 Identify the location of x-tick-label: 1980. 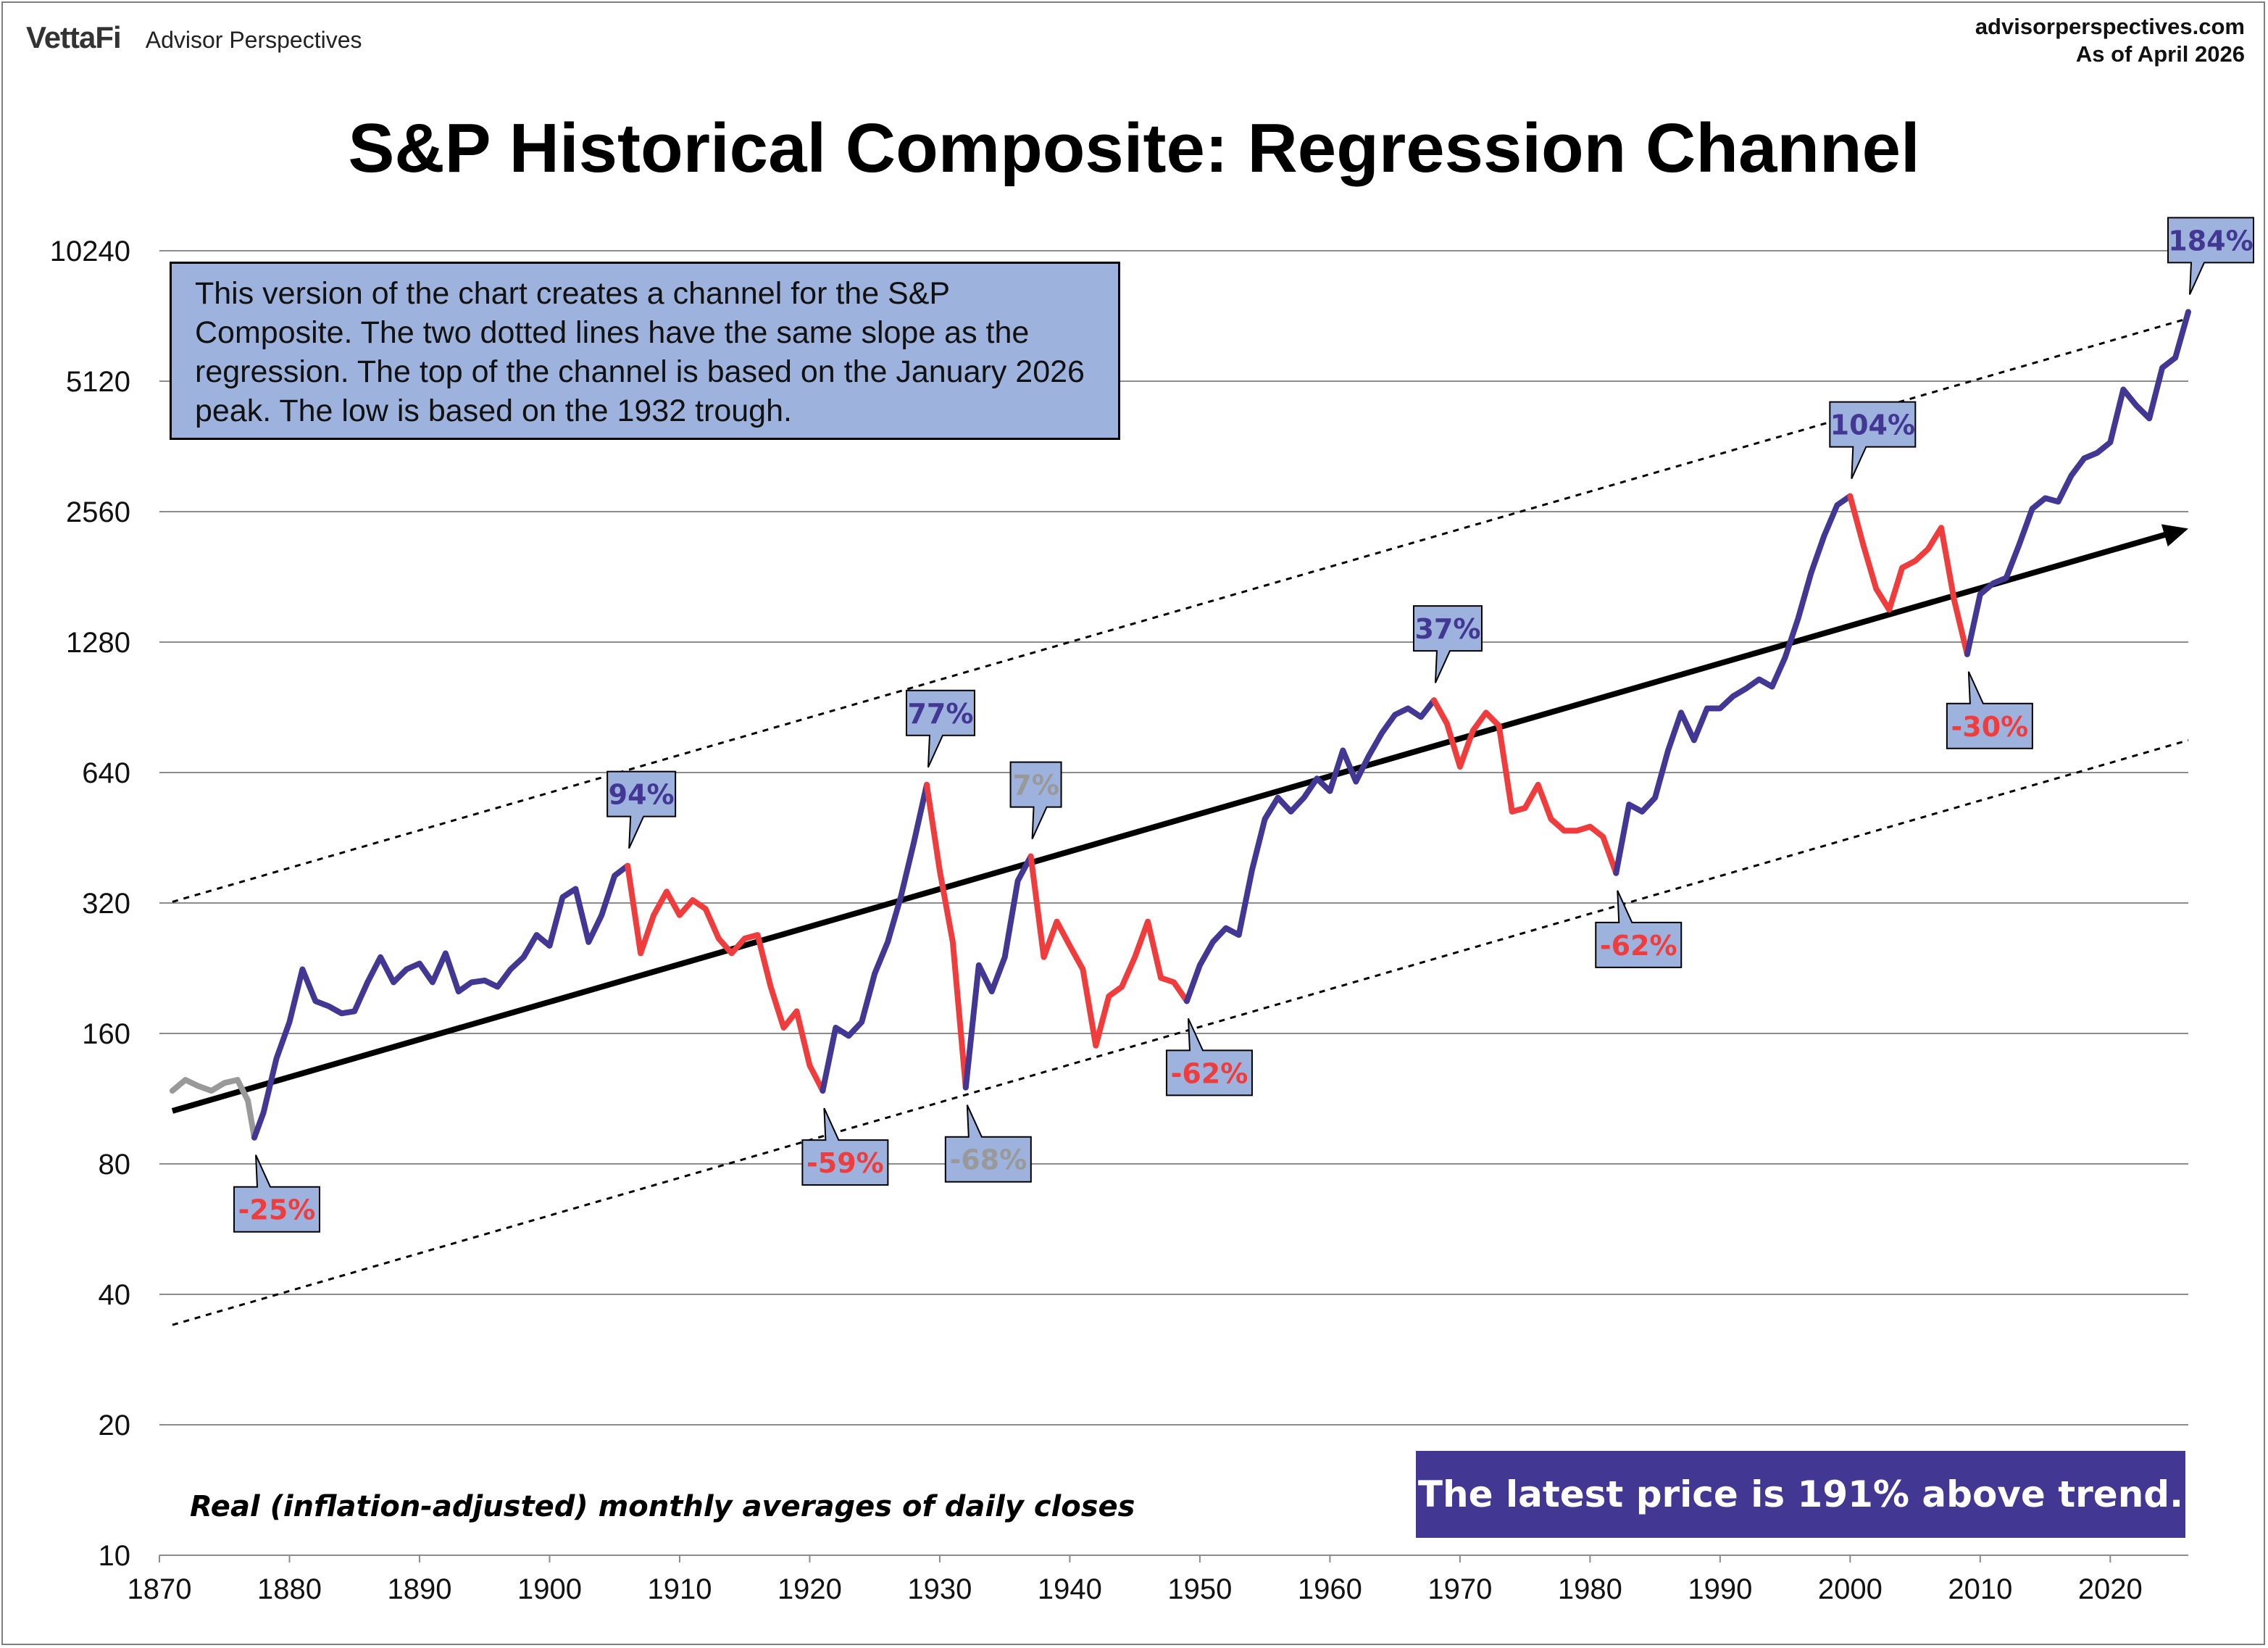
(1590, 1589).